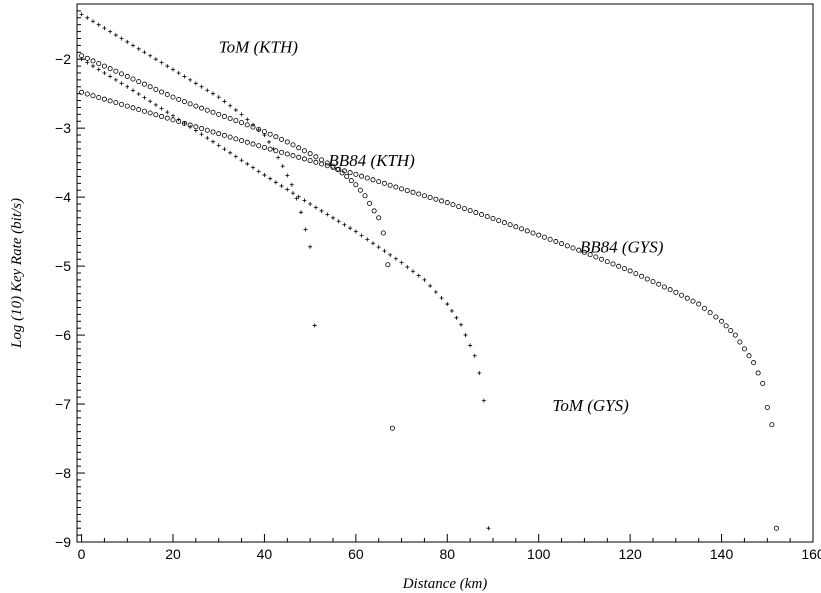 The width and height of the screenshot is (821, 593). What do you see at coordinates (82, 554) in the screenshot?
I see `x-tick-label: 0` at bounding box center [82, 554].